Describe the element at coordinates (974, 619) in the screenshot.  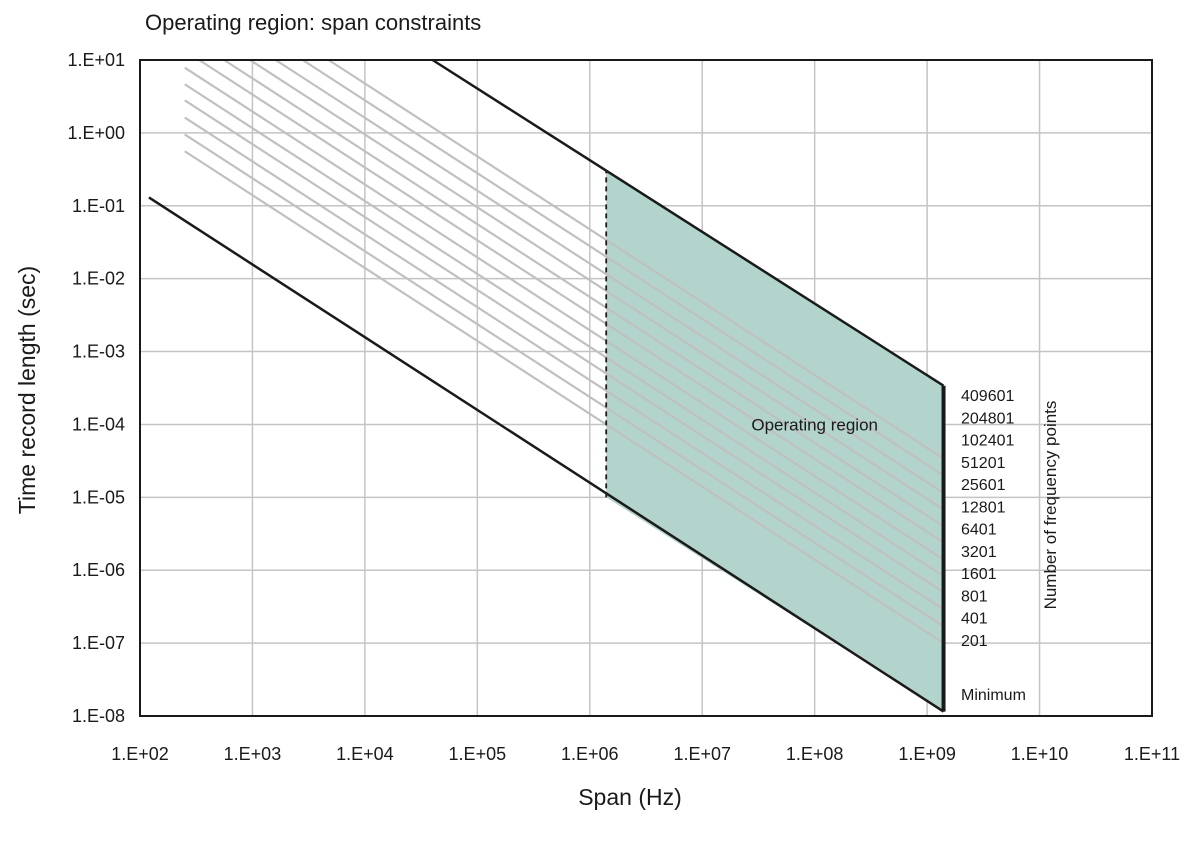
I see `frequency-point-label: 401` at that location.